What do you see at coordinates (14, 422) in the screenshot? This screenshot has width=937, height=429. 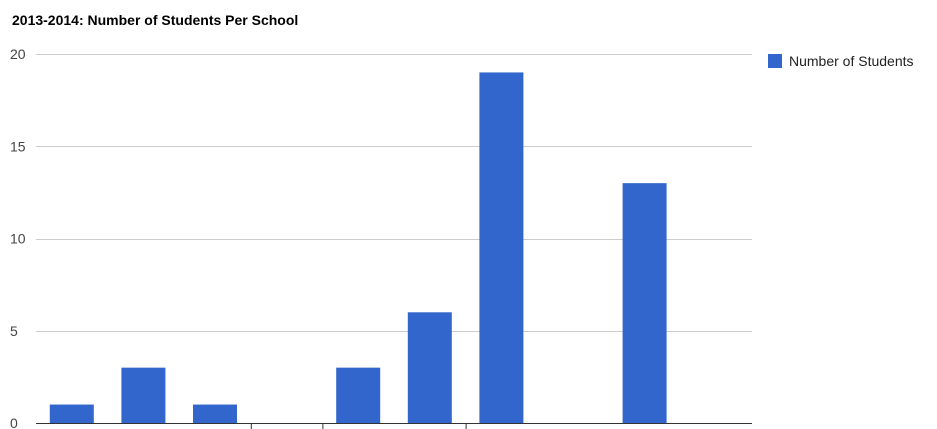 I see `y-tick-label: 0` at bounding box center [14, 422].